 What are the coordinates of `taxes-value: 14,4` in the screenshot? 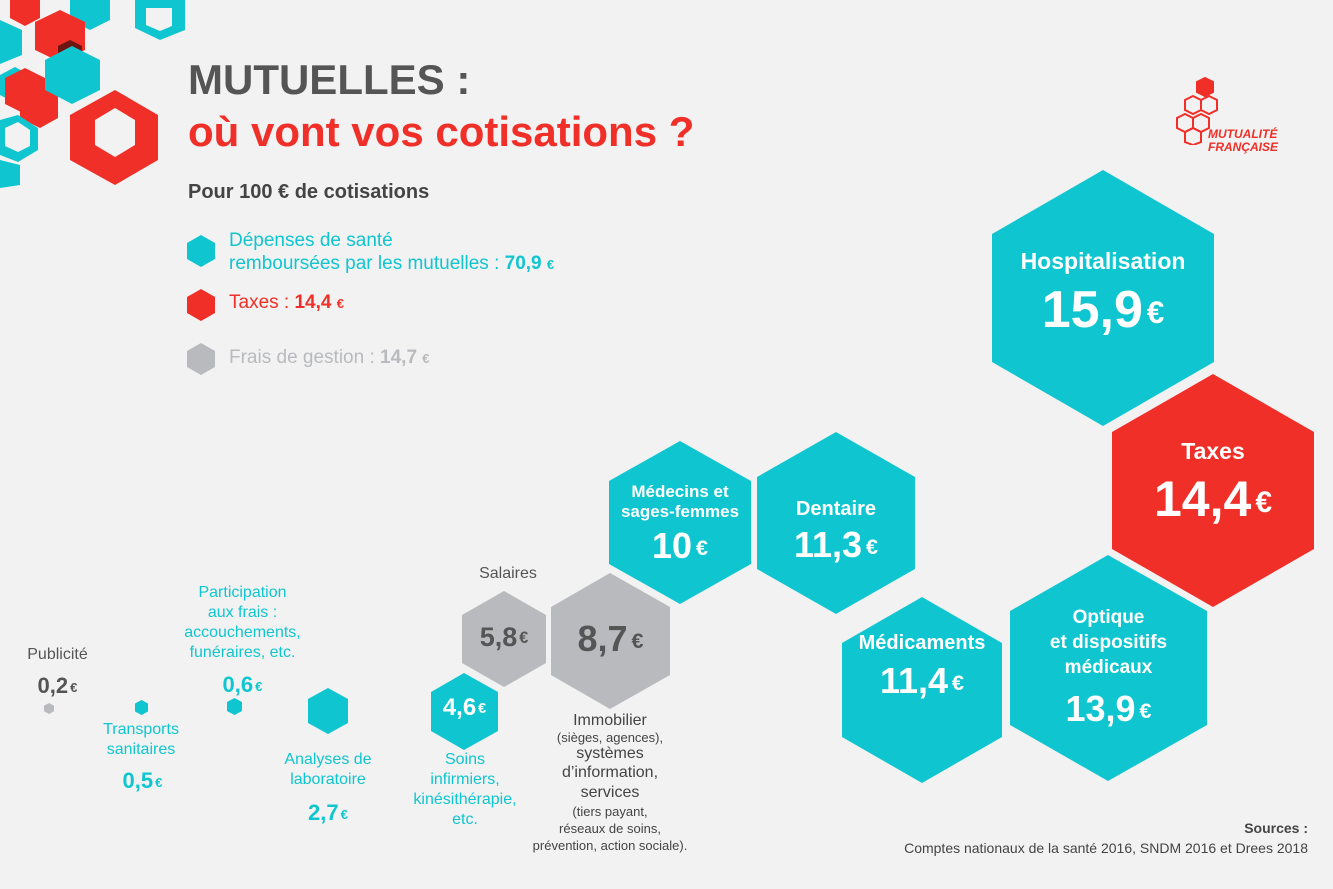 It's located at (1202, 499).